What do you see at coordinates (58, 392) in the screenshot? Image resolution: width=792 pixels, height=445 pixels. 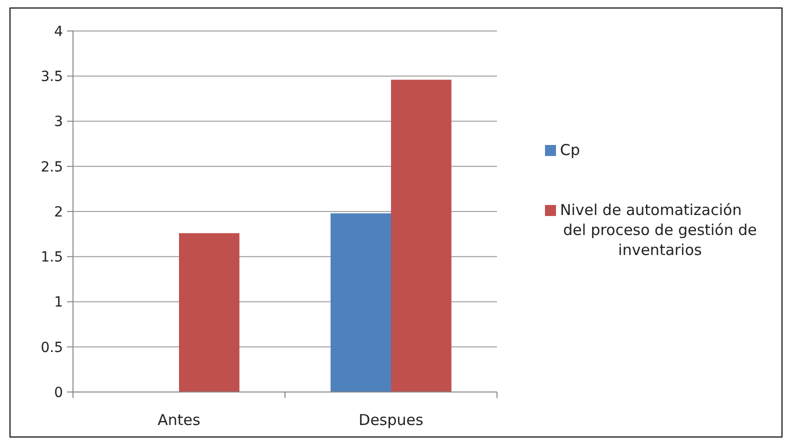 I see `y-tick-label: 0` at bounding box center [58, 392].